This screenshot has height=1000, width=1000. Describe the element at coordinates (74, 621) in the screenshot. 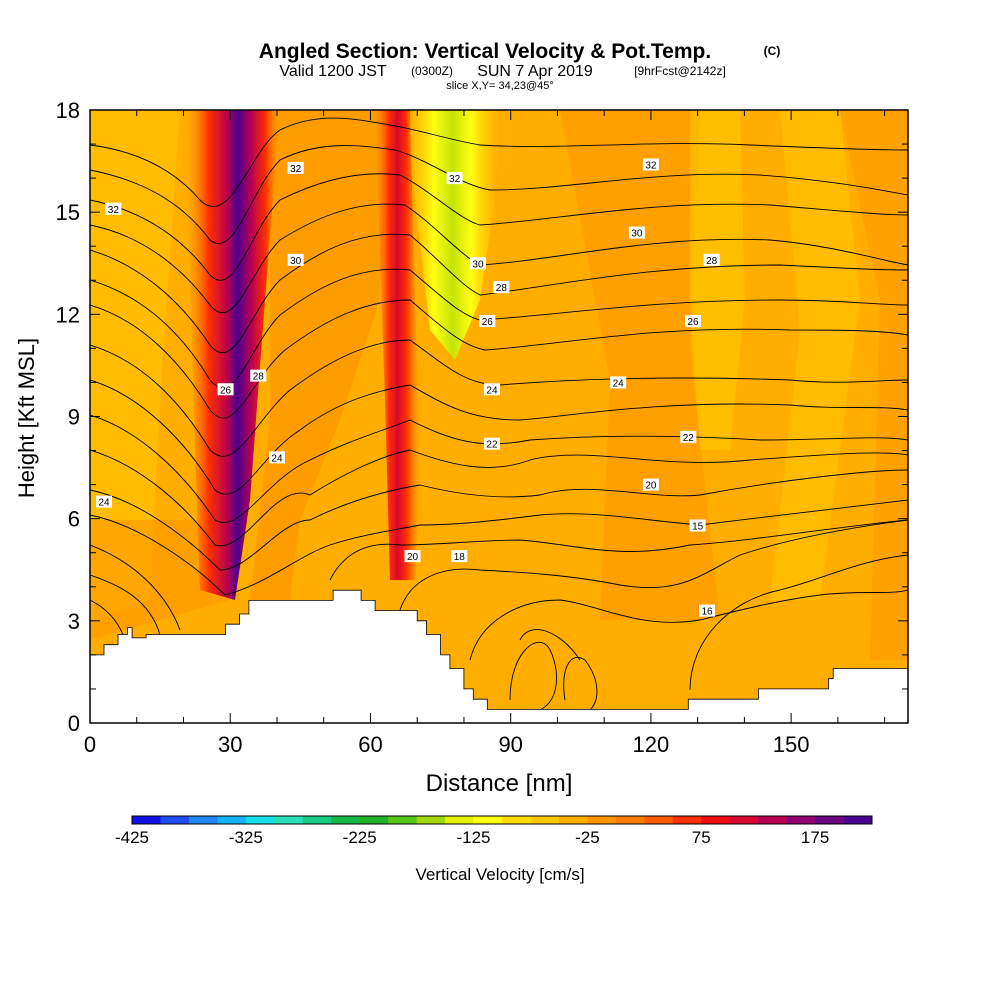

I see `y-tick-label: 3` at that location.